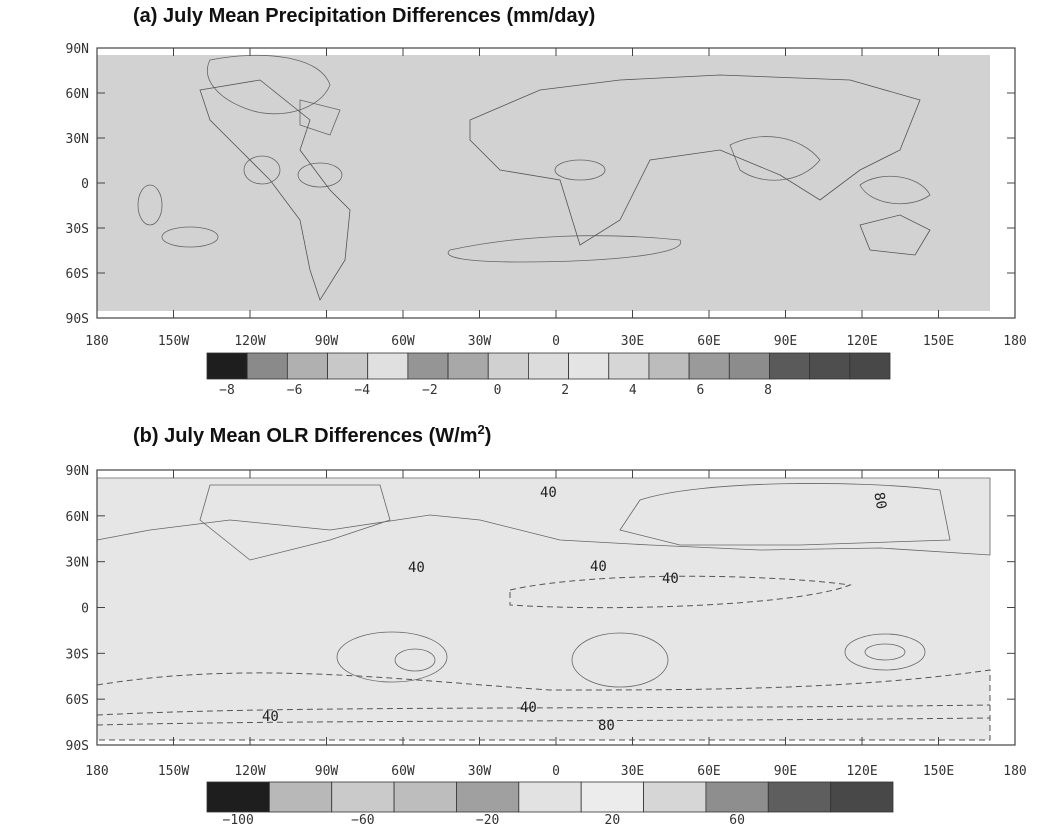  Describe the element at coordinates (238, 820) in the screenshot. I see `colorbar-label: −100` at that location.